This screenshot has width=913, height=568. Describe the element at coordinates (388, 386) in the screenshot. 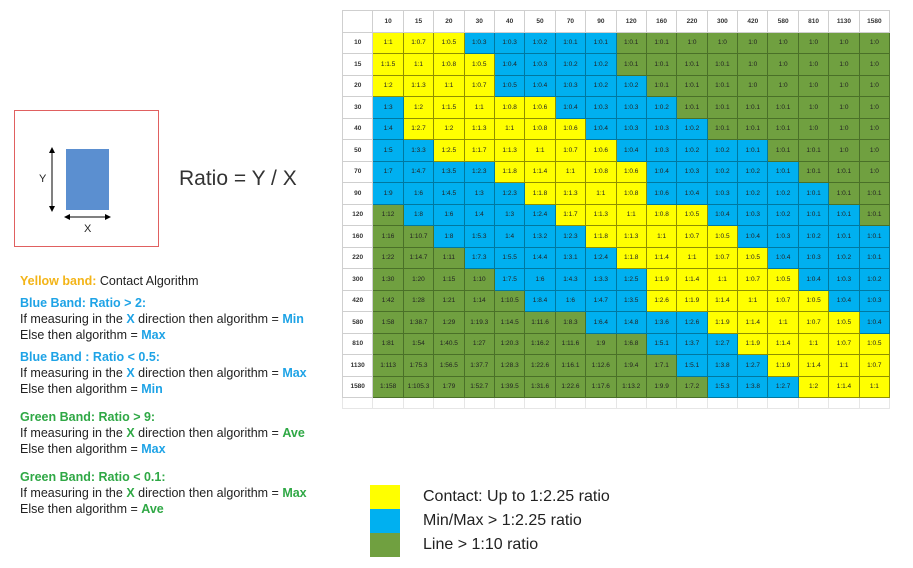

I see `ratio-cell: 1:158` at that location.